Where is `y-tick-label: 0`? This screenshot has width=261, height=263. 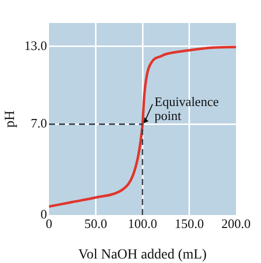 y-tick-label: 0 is located at coordinates (43, 214).